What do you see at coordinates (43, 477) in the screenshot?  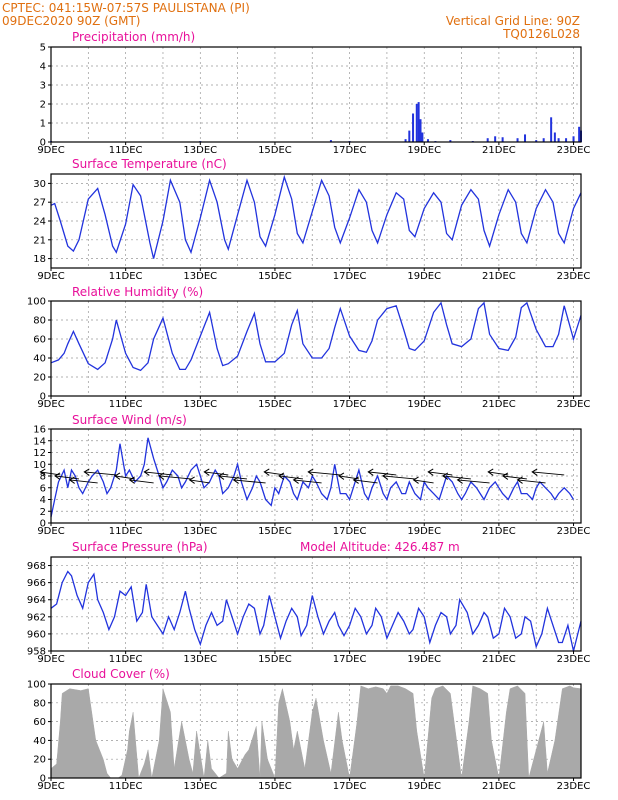 I see `wind-ytick: 8` at bounding box center [43, 477].